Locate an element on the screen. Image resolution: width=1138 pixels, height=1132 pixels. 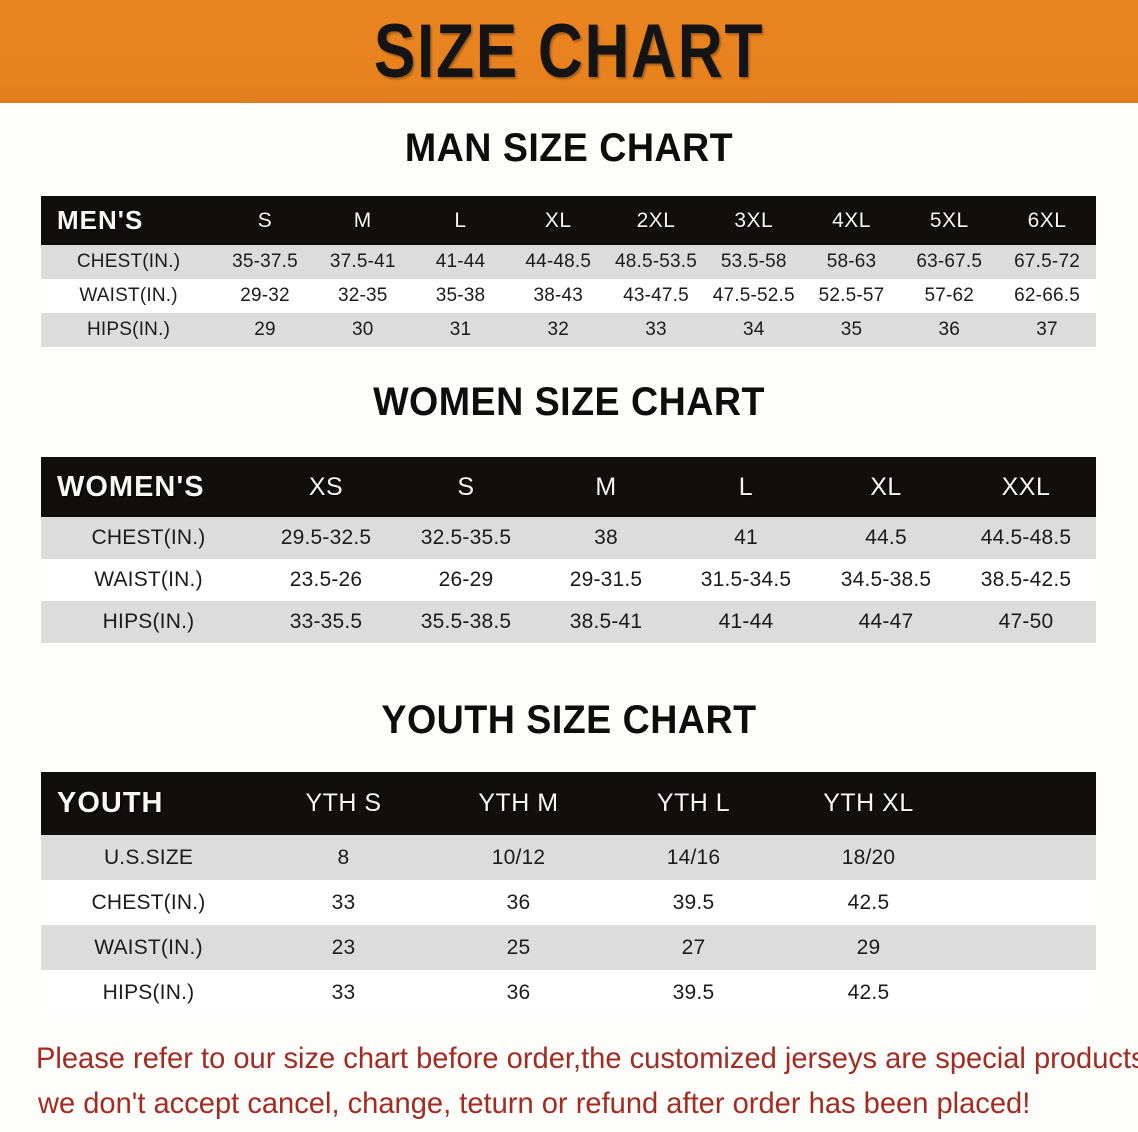
column-header: YTH L is located at coordinates (693, 803).